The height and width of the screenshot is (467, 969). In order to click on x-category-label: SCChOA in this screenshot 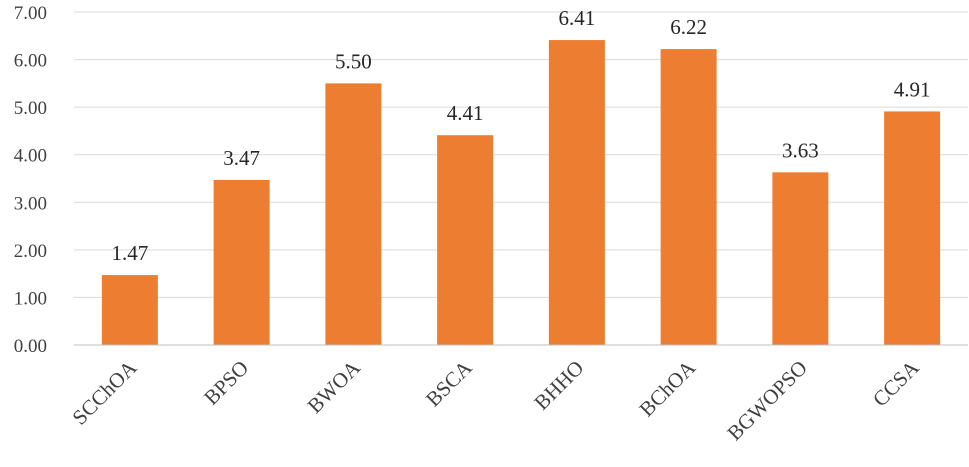, I will do `click(104, 392)`.